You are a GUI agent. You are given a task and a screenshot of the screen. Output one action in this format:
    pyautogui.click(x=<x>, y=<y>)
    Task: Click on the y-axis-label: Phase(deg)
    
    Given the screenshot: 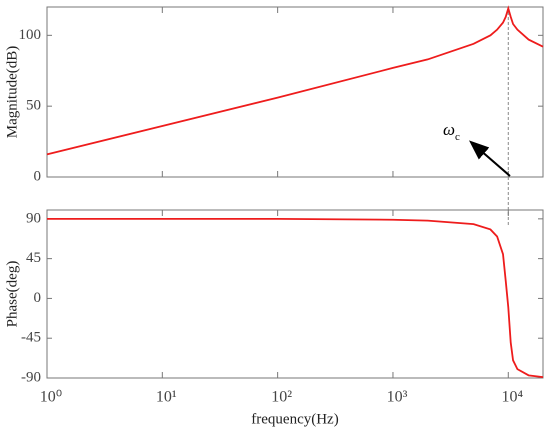 What is the action you would take?
    pyautogui.click(x=12, y=294)
    